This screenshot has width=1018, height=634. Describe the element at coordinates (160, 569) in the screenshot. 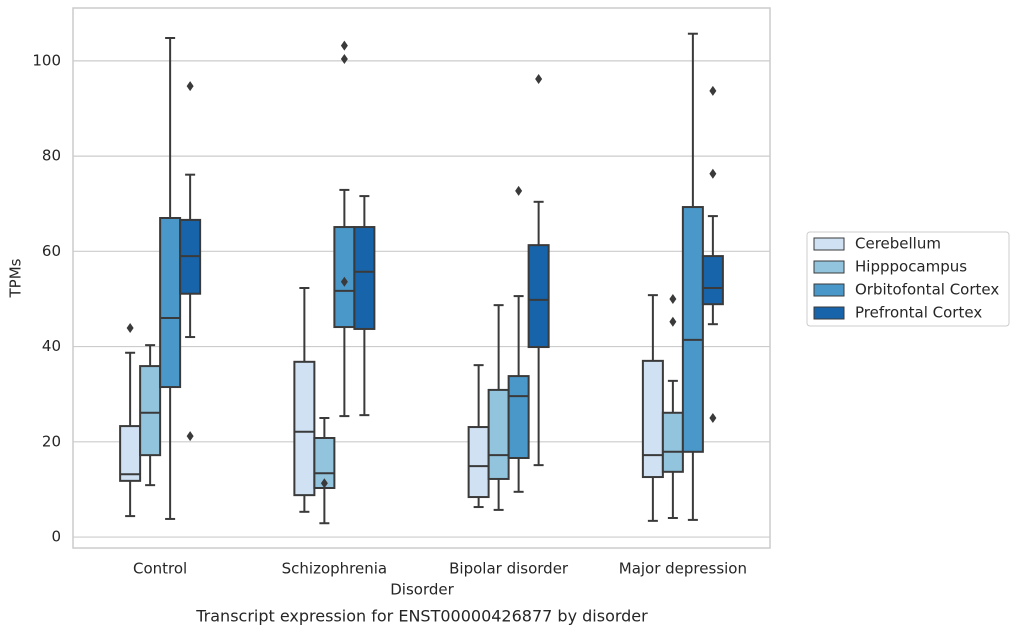

I see `x-tick-label: Control` at that location.